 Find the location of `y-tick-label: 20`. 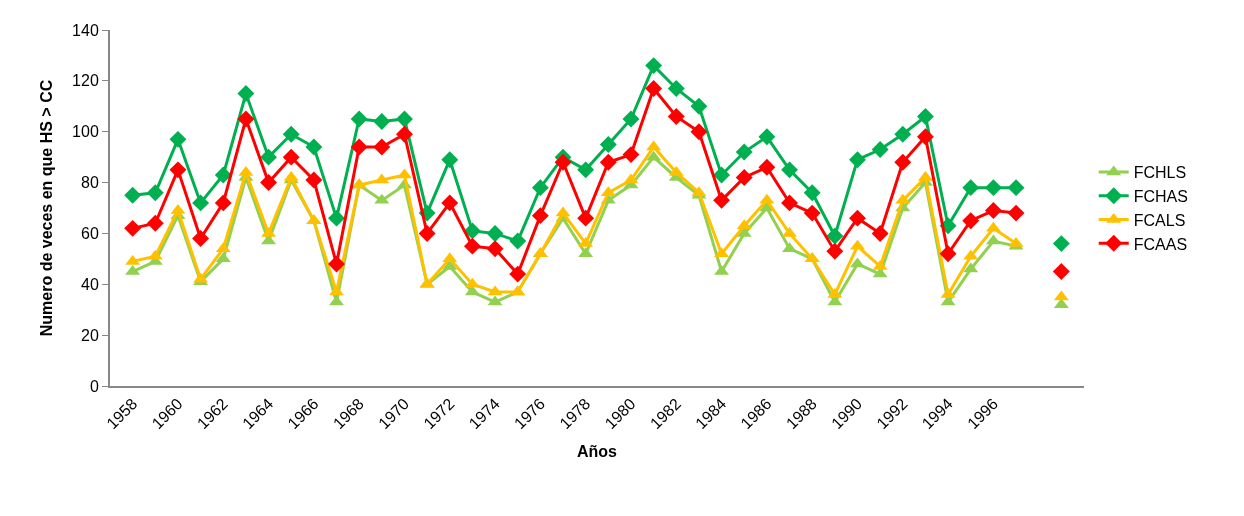

y-tick-label: 20 is located at coordinates (90, 335).